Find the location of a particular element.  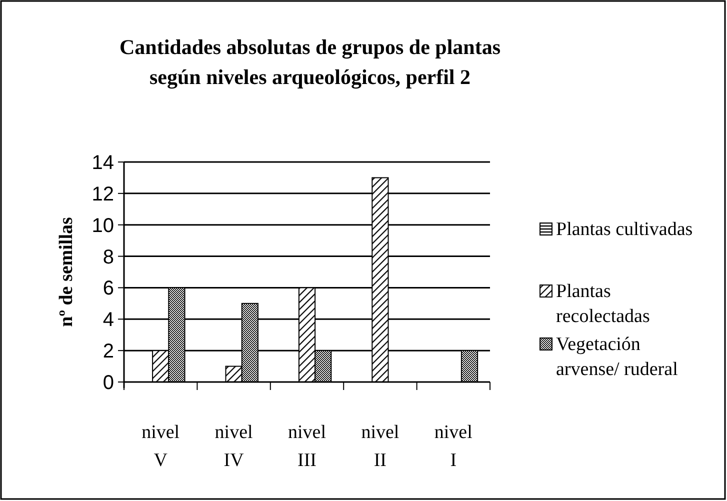

x-tick-label: nivel III is located at coordinates (307, 446).